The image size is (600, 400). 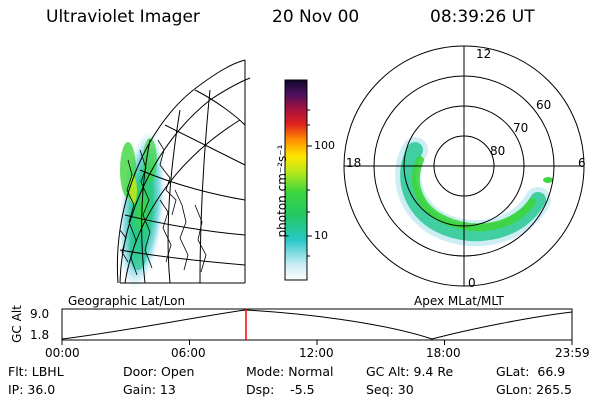 I want to click on altitude-xtick-2: 12:00, so click(x=316, y=353).